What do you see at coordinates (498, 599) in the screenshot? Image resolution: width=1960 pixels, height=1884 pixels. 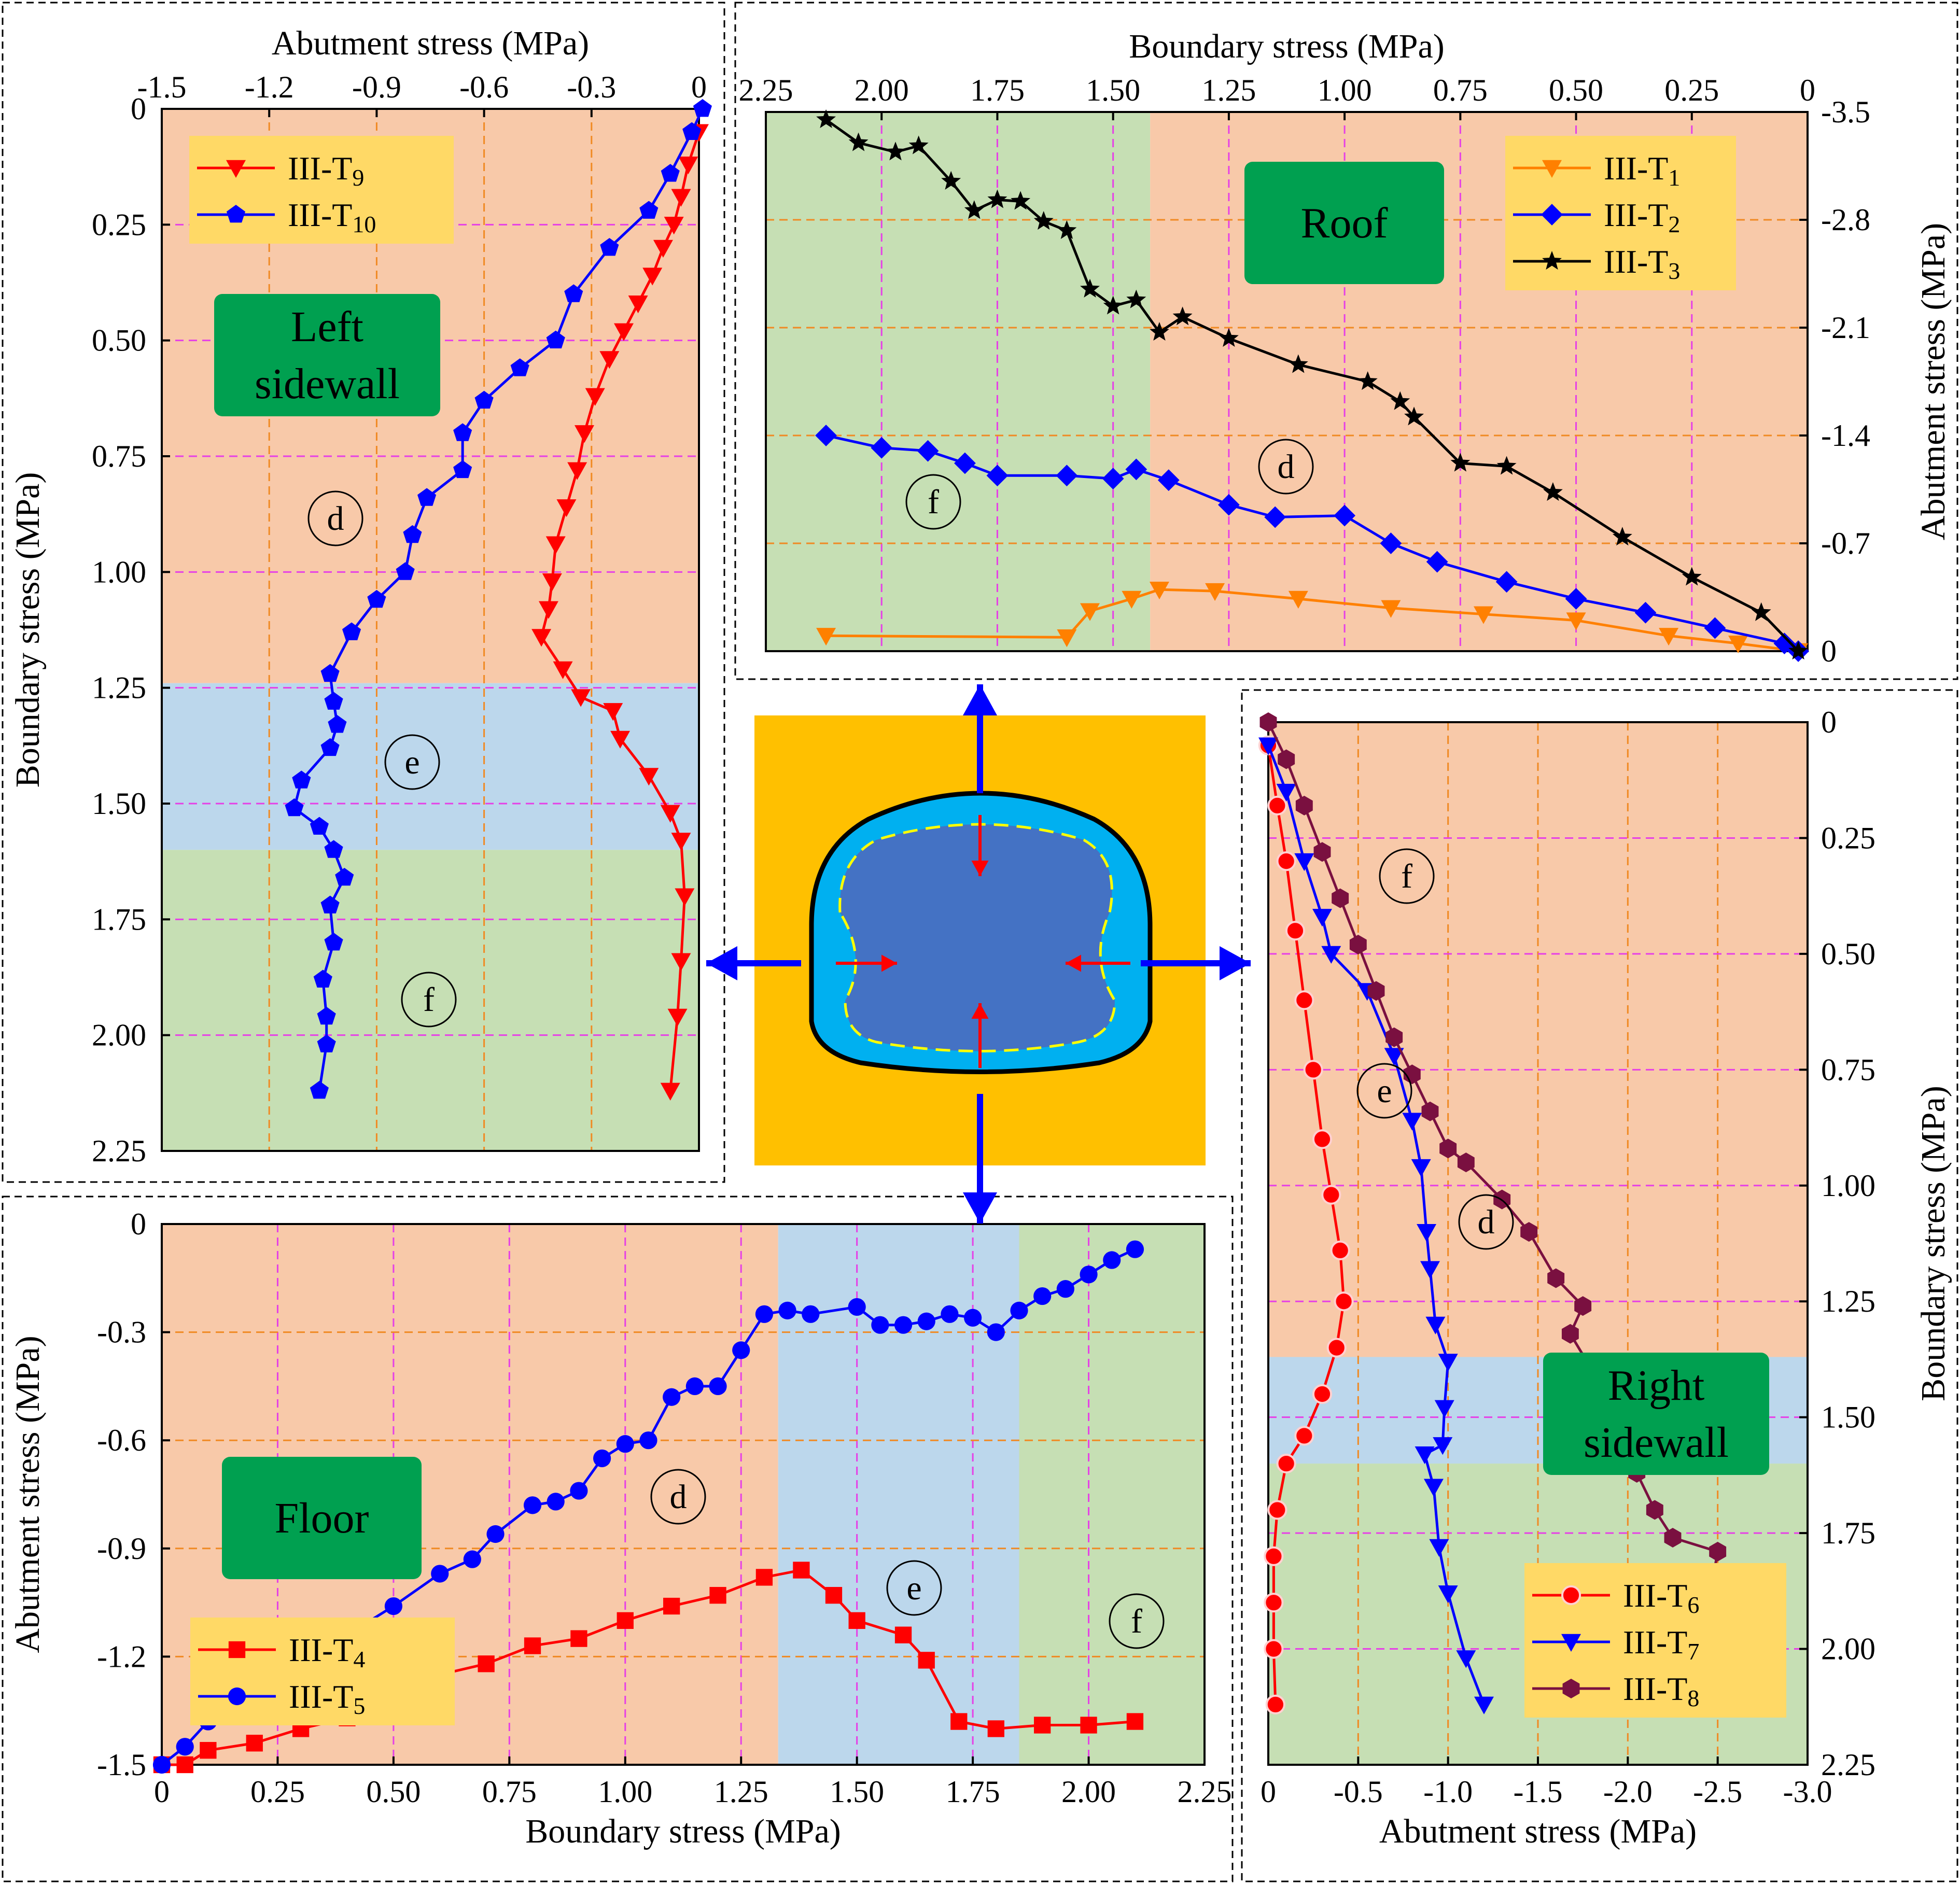 I see `series-III-T10` at bounding box center [498, 599].